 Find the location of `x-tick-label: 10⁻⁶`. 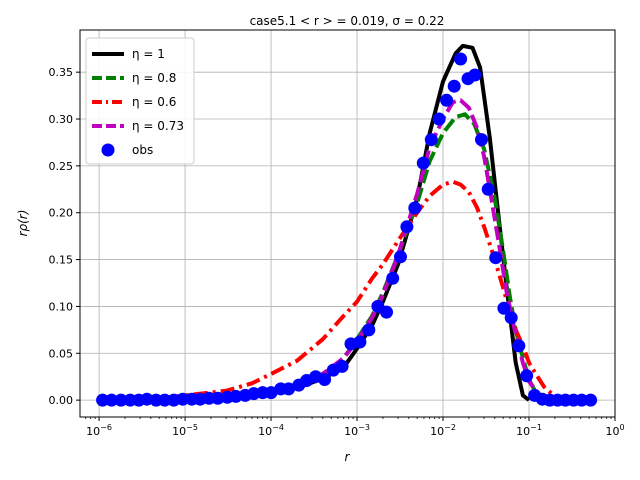

x-tick-label: 10⁻⁶ is located at coordinates (99, 430).